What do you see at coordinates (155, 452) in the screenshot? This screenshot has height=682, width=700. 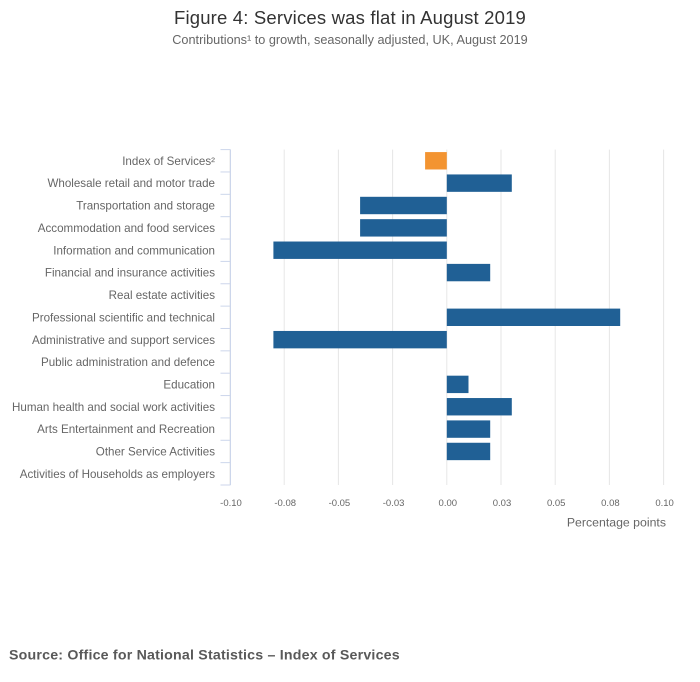 I see `svg-text: Other Service Activities` at bounding box center [155, 452].